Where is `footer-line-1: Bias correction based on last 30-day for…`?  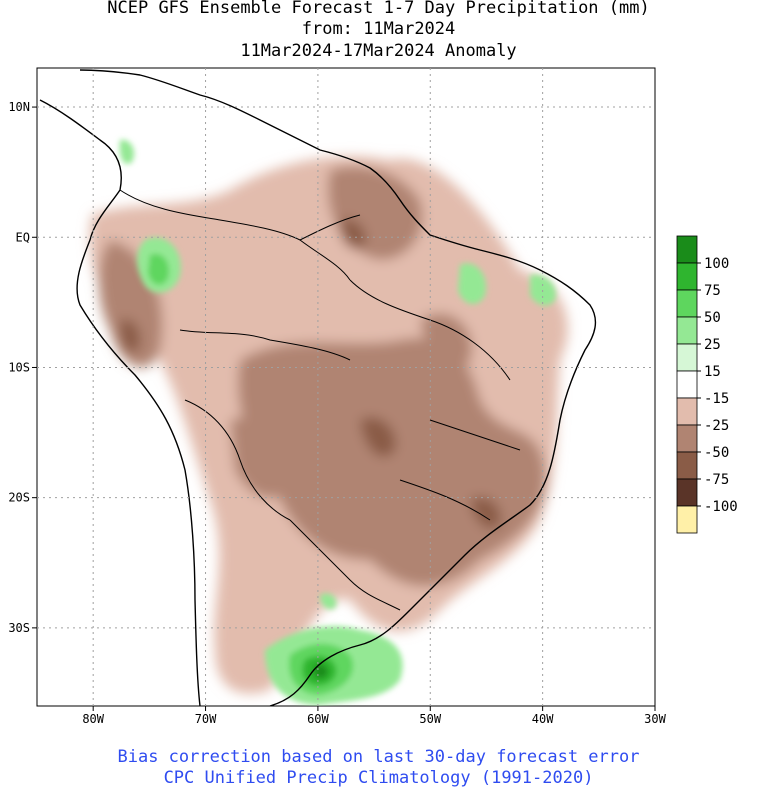 footer-line-1: Bias correction based on last 30-day for… is located at coordinates (378, 757).